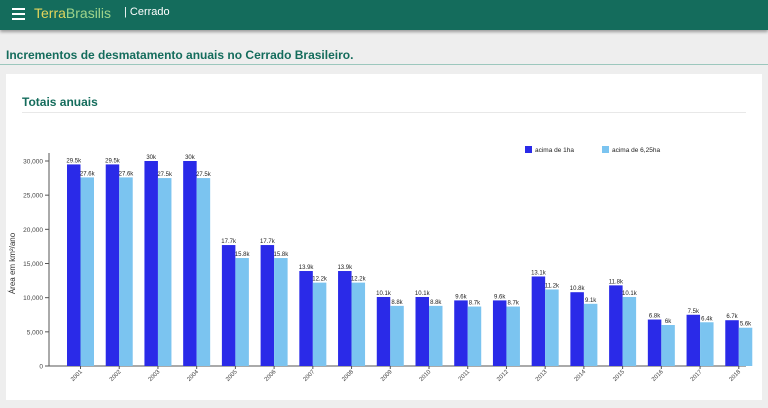  Describe the element at coordinates (33, 196) in the screenshot. I see `y-tick-label: 25,000` at that location.